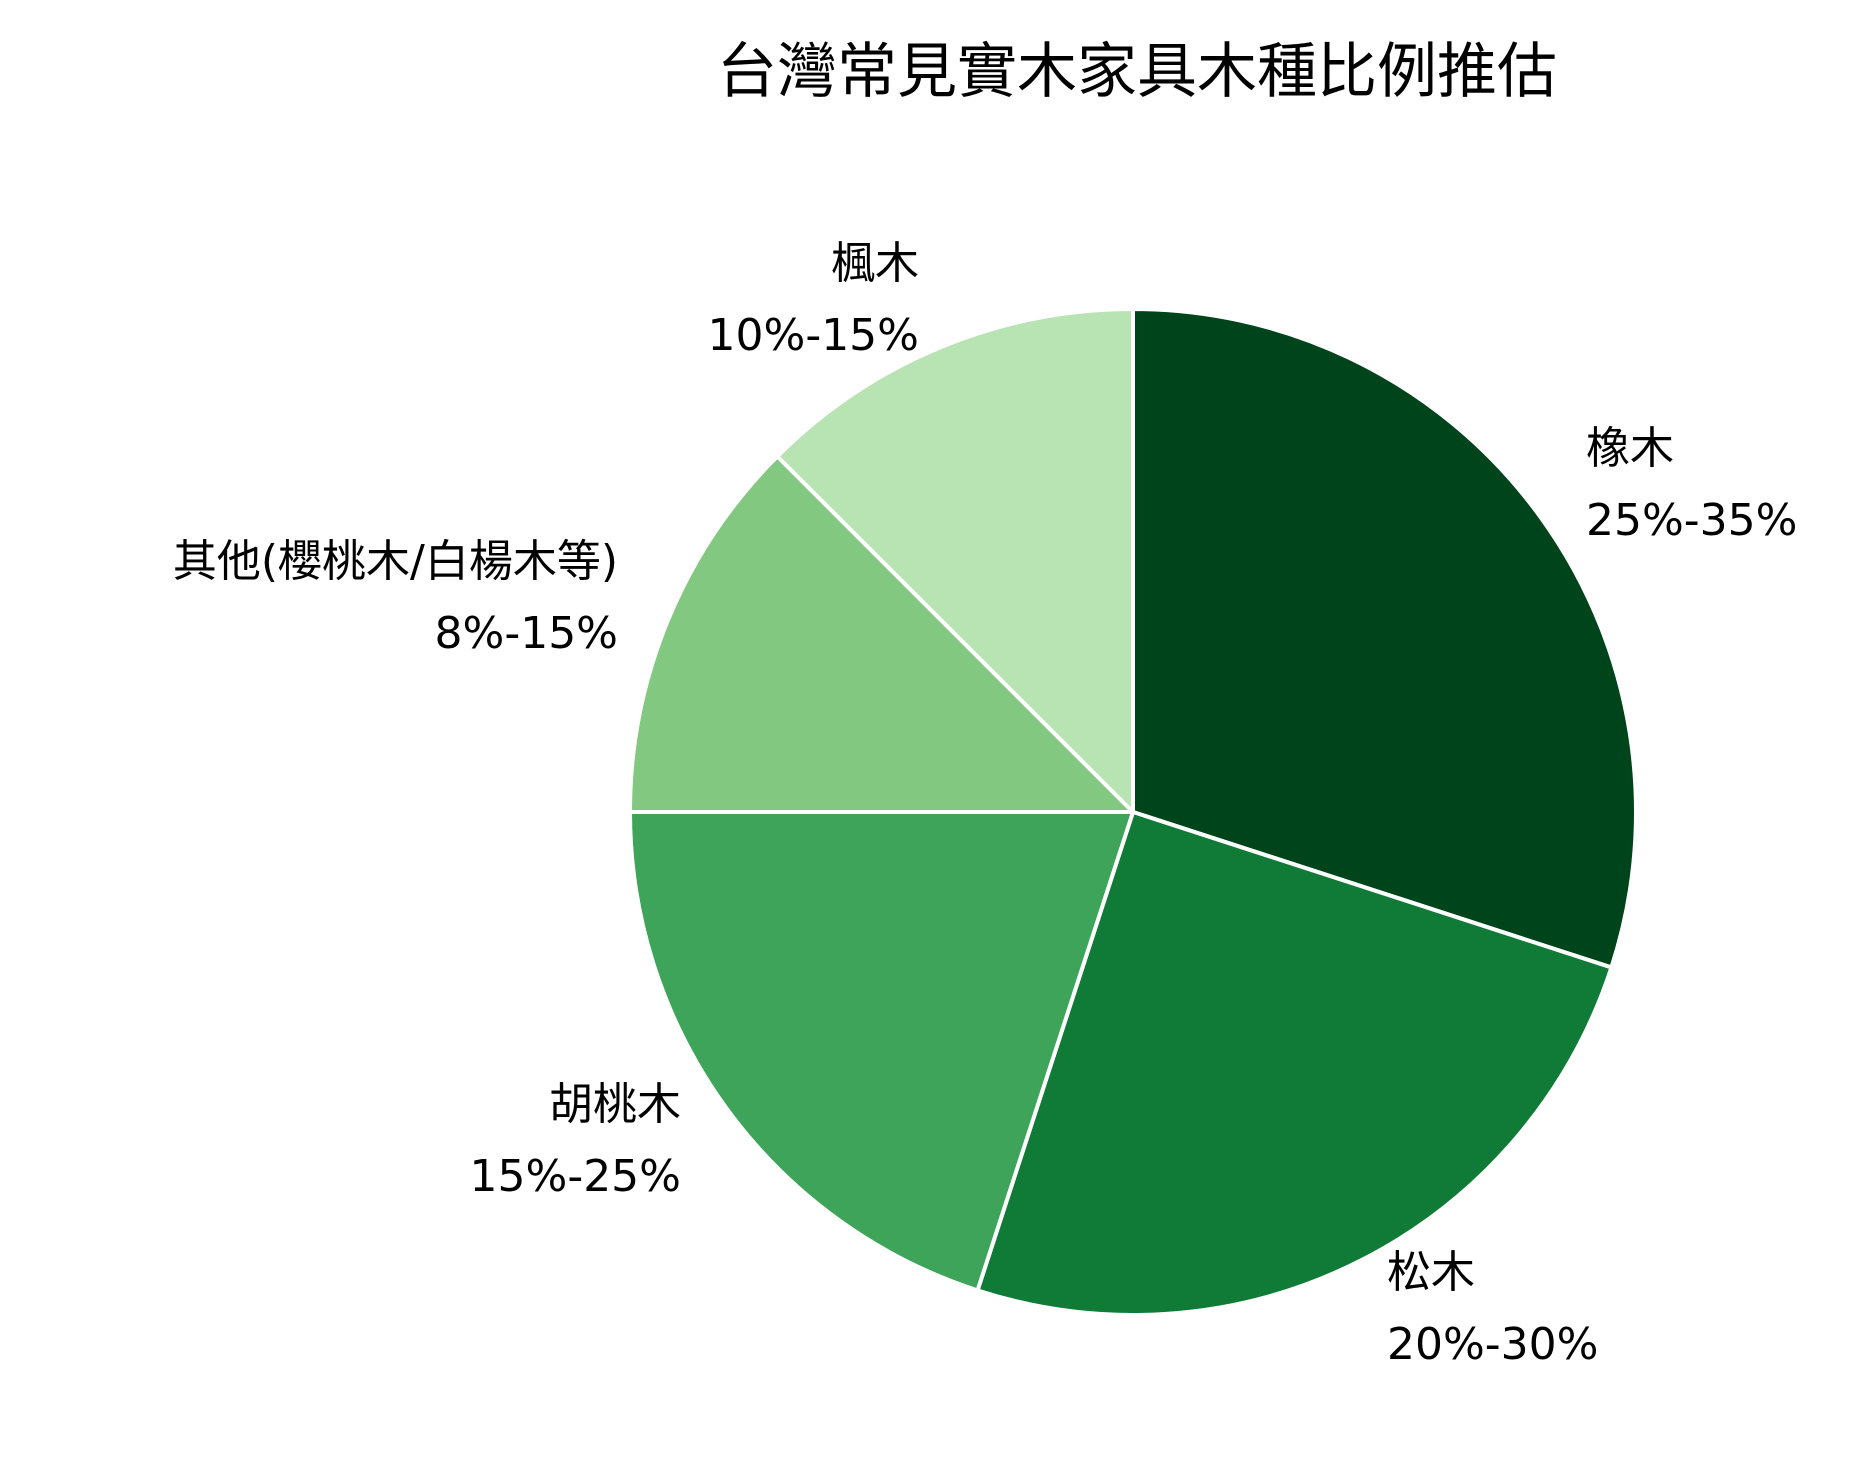  What do you see at coordinates (1492, 1344) in the screenshot?
I see `slice-label-range: 20%-30%` at bounding box center [1492, 1344].